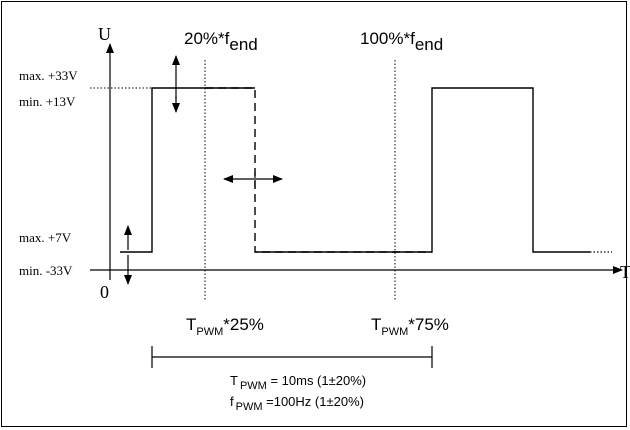 The width and height of the screenshot is (630, 430). Describe the element at coordinates (297, 403) in the screenshot. I see `frequency-formula: f PWM =100Hz (1±20%)` at that location.